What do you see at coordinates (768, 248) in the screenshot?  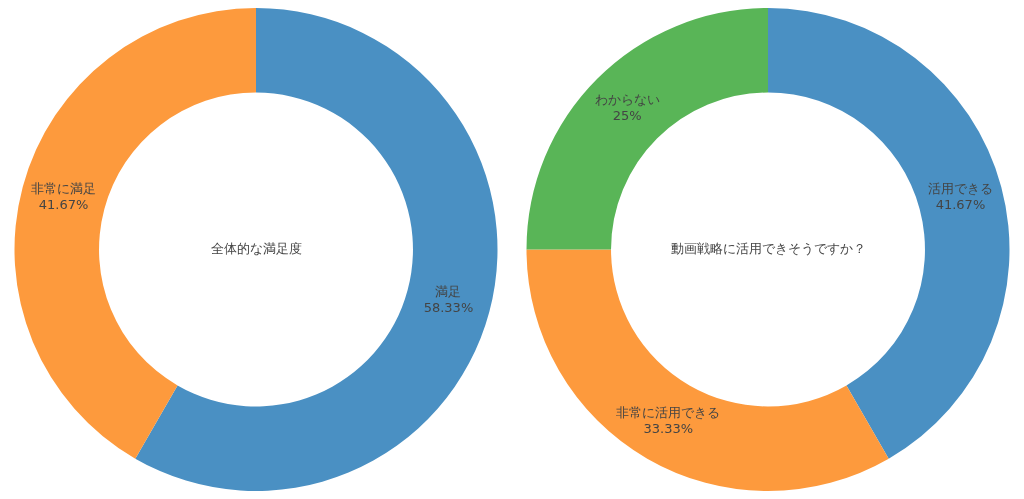 I see `text: 動画戦略に活用できそうですか？` at bounding box center [768, 248].